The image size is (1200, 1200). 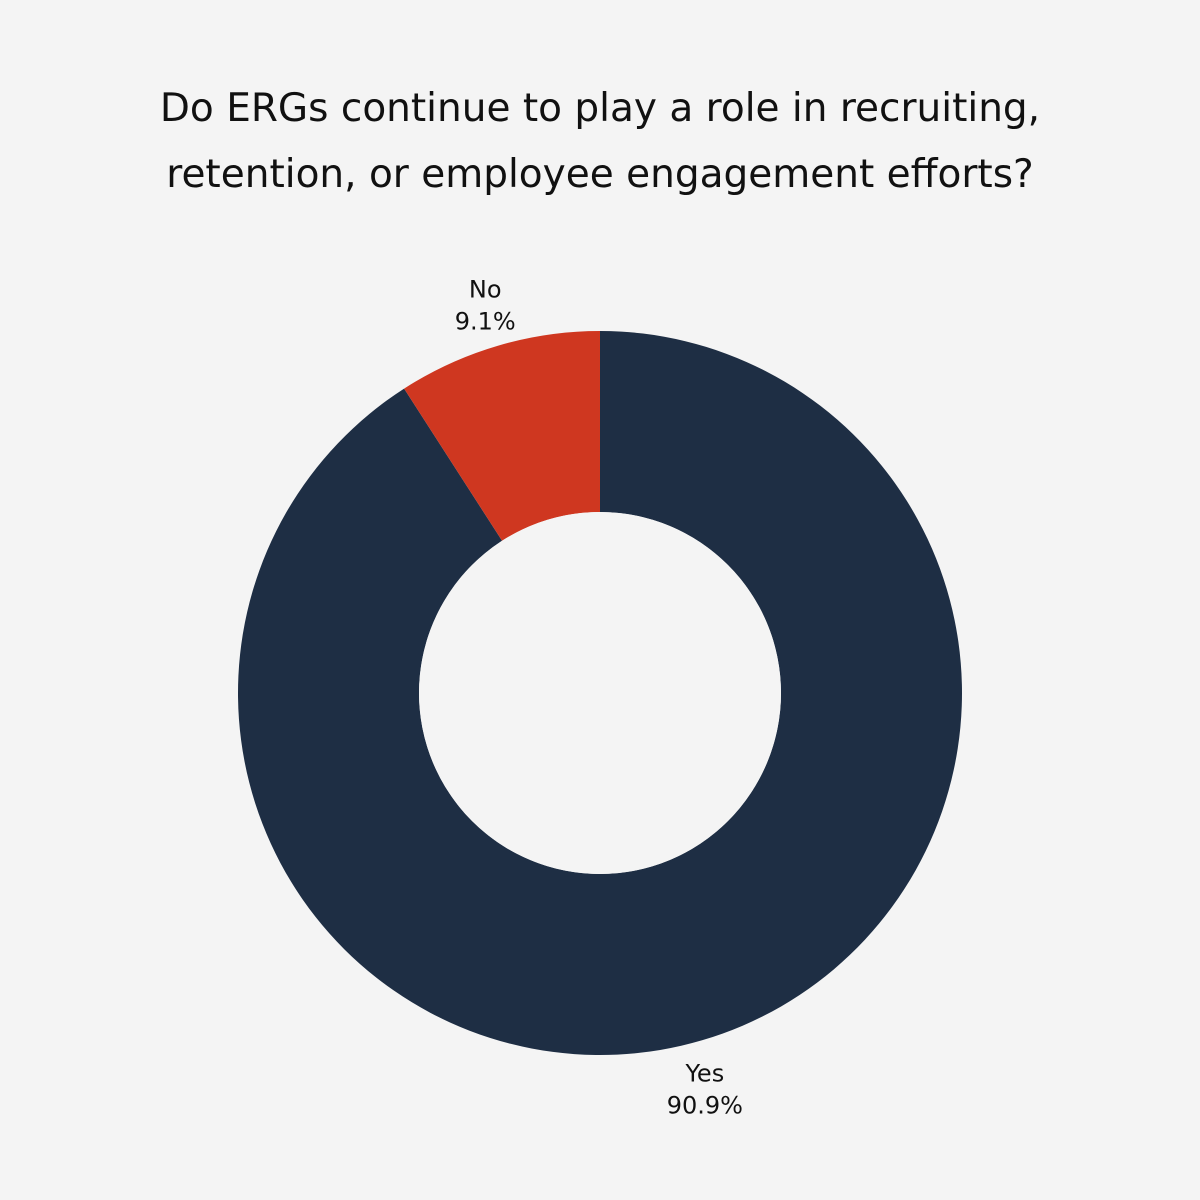 I want to click on slice-value-yes: 90.9%, so click(x=705, y=1105).